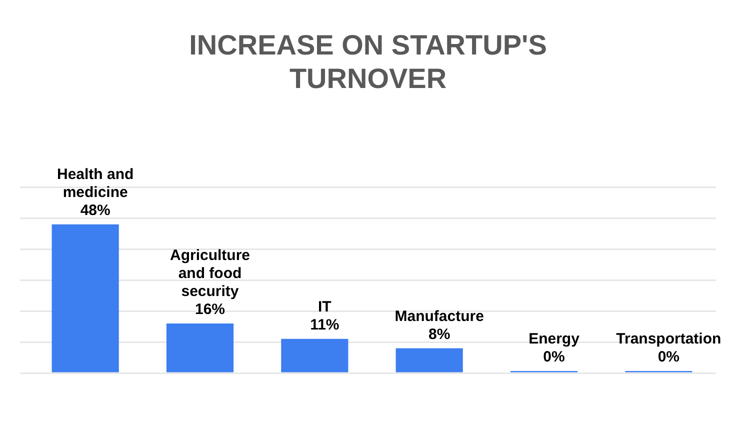 The image size is (736, 426). What do you see at coordinates (439, 334) in the screenshot?
I see `data-label: 8%` at bounding box center [439, 334].